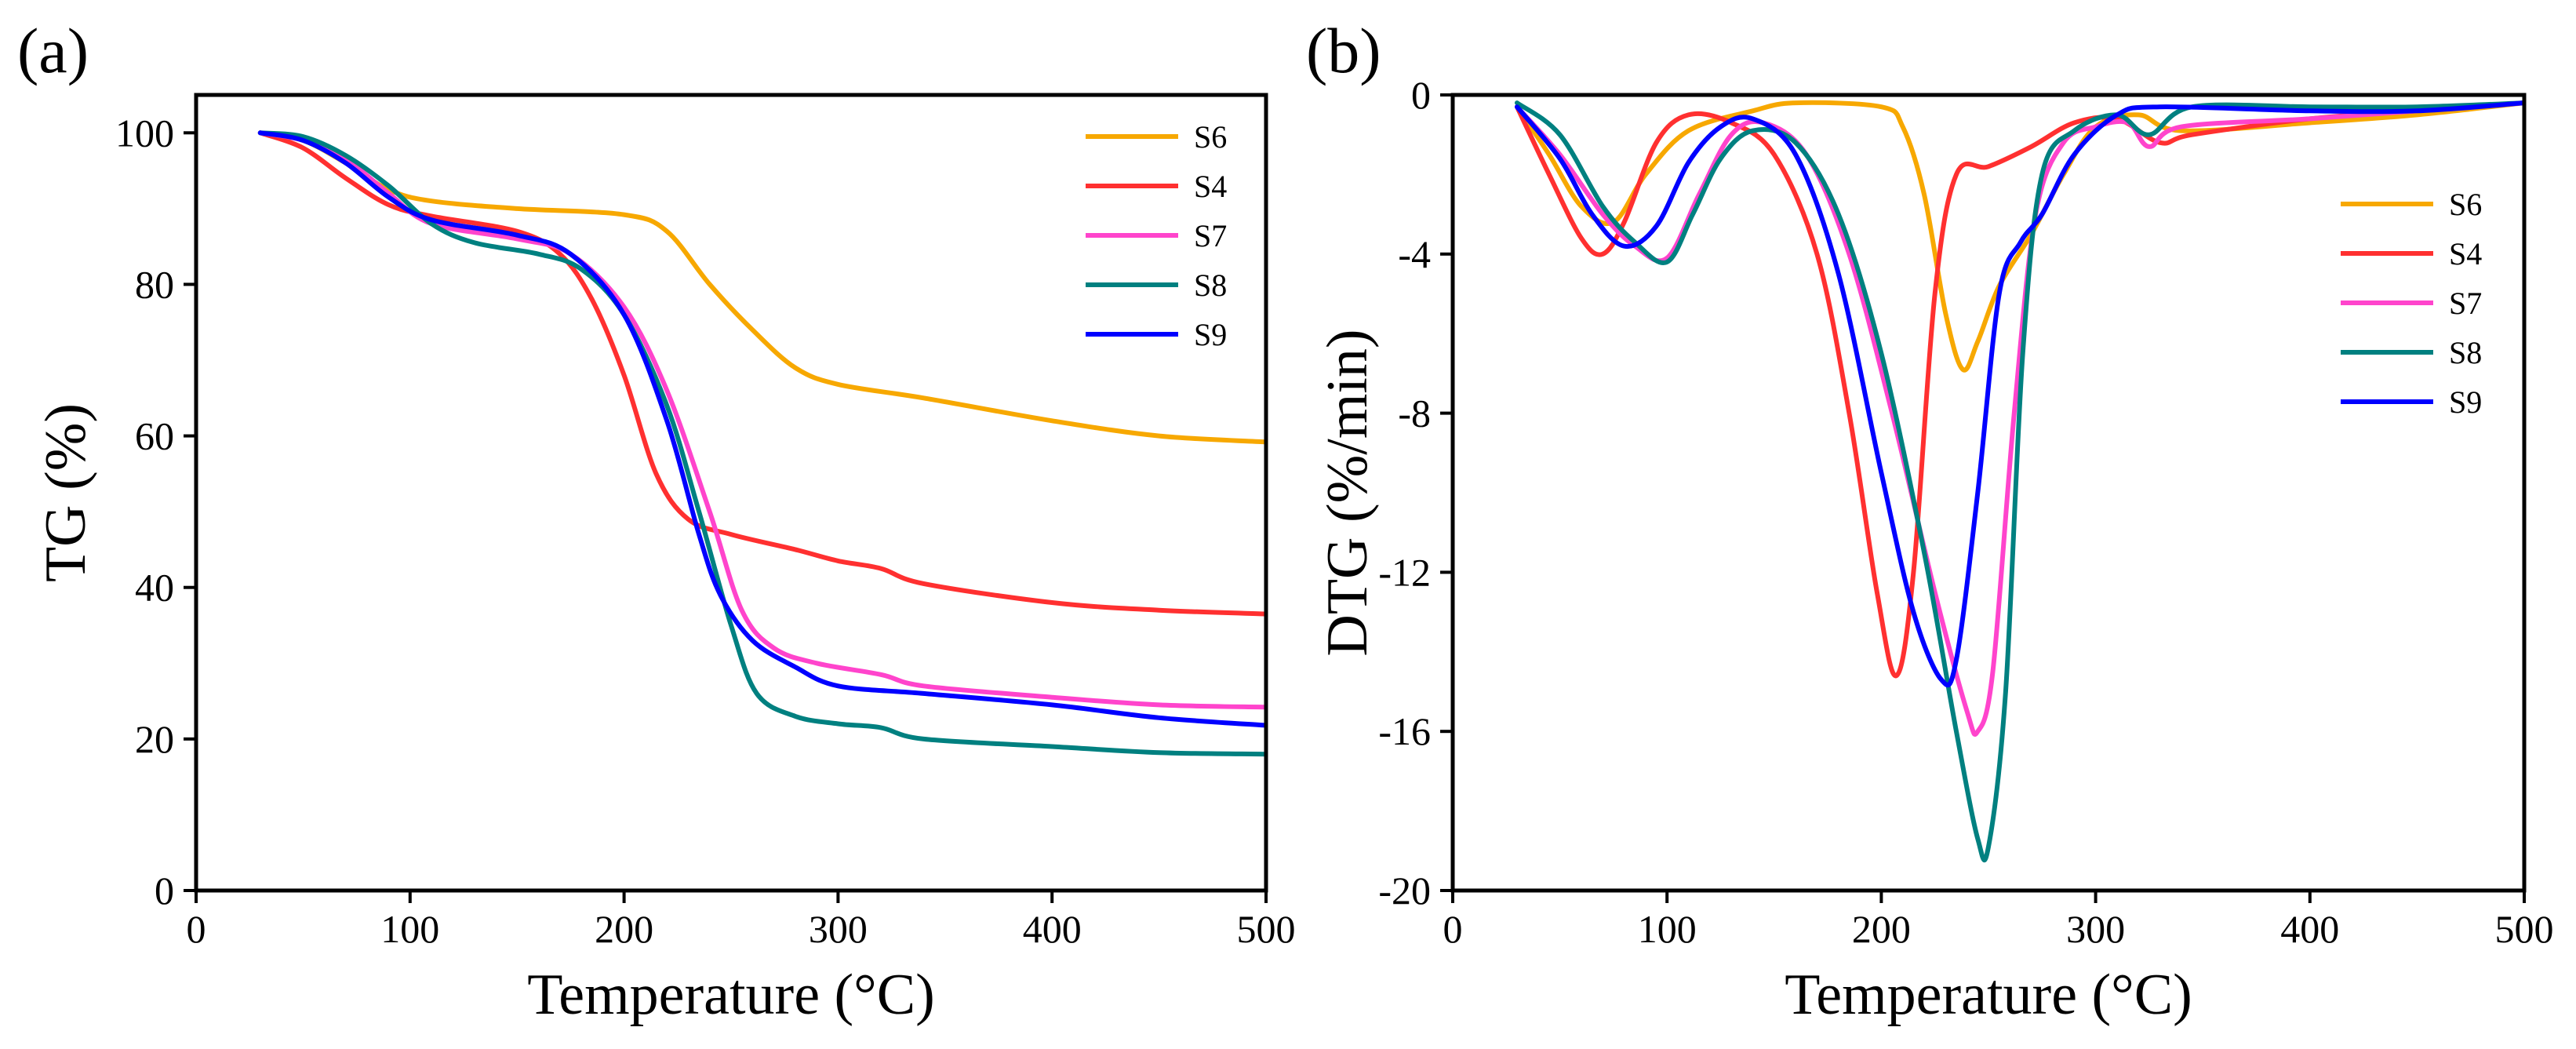 The height and width of the screenshot is (1049, 2576). I want to click on y-tick-label: 40, so click(154, 588).